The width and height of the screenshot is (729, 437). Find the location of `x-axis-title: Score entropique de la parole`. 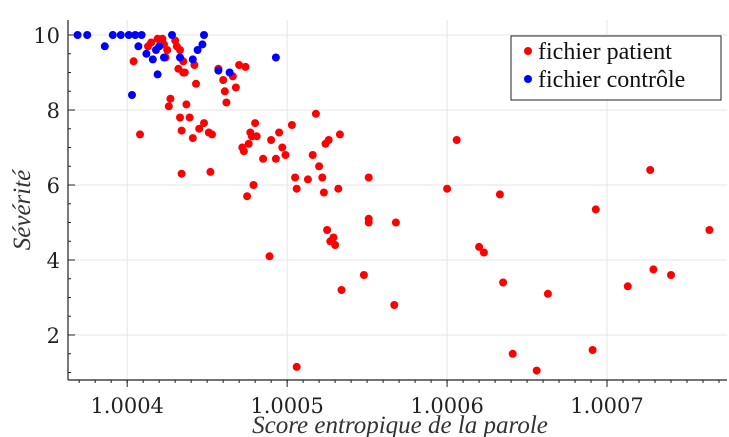

x-axis-title: Score entropique de la parole is located at coordinates (400, 424).